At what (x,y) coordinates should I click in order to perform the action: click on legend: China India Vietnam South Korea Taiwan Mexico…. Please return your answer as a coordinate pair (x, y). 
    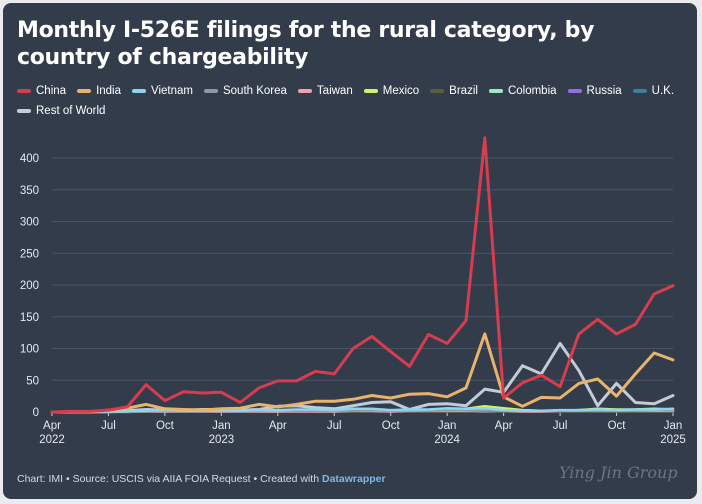
    Looking at the image, I should click on (352, 100).